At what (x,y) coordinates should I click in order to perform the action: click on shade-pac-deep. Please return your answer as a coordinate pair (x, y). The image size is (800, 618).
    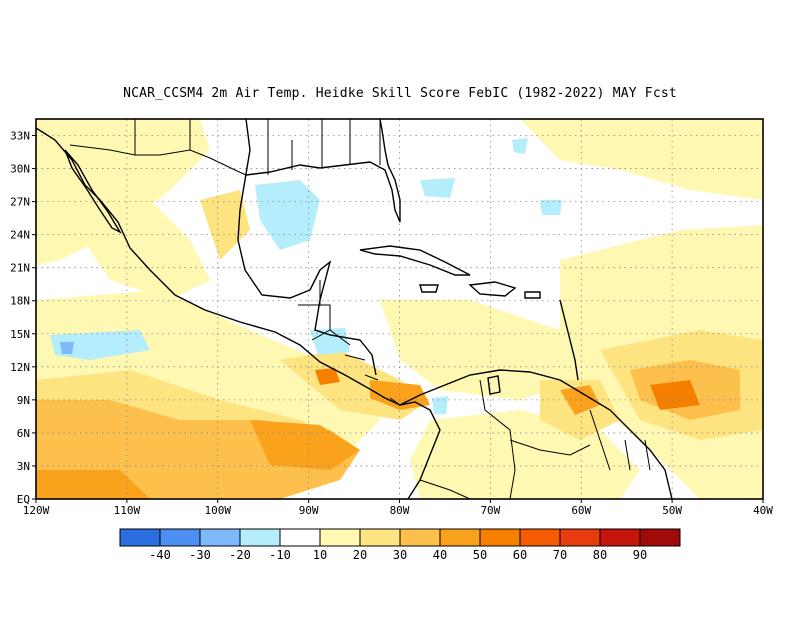
    Looking at the image, I should click on (305, 445).